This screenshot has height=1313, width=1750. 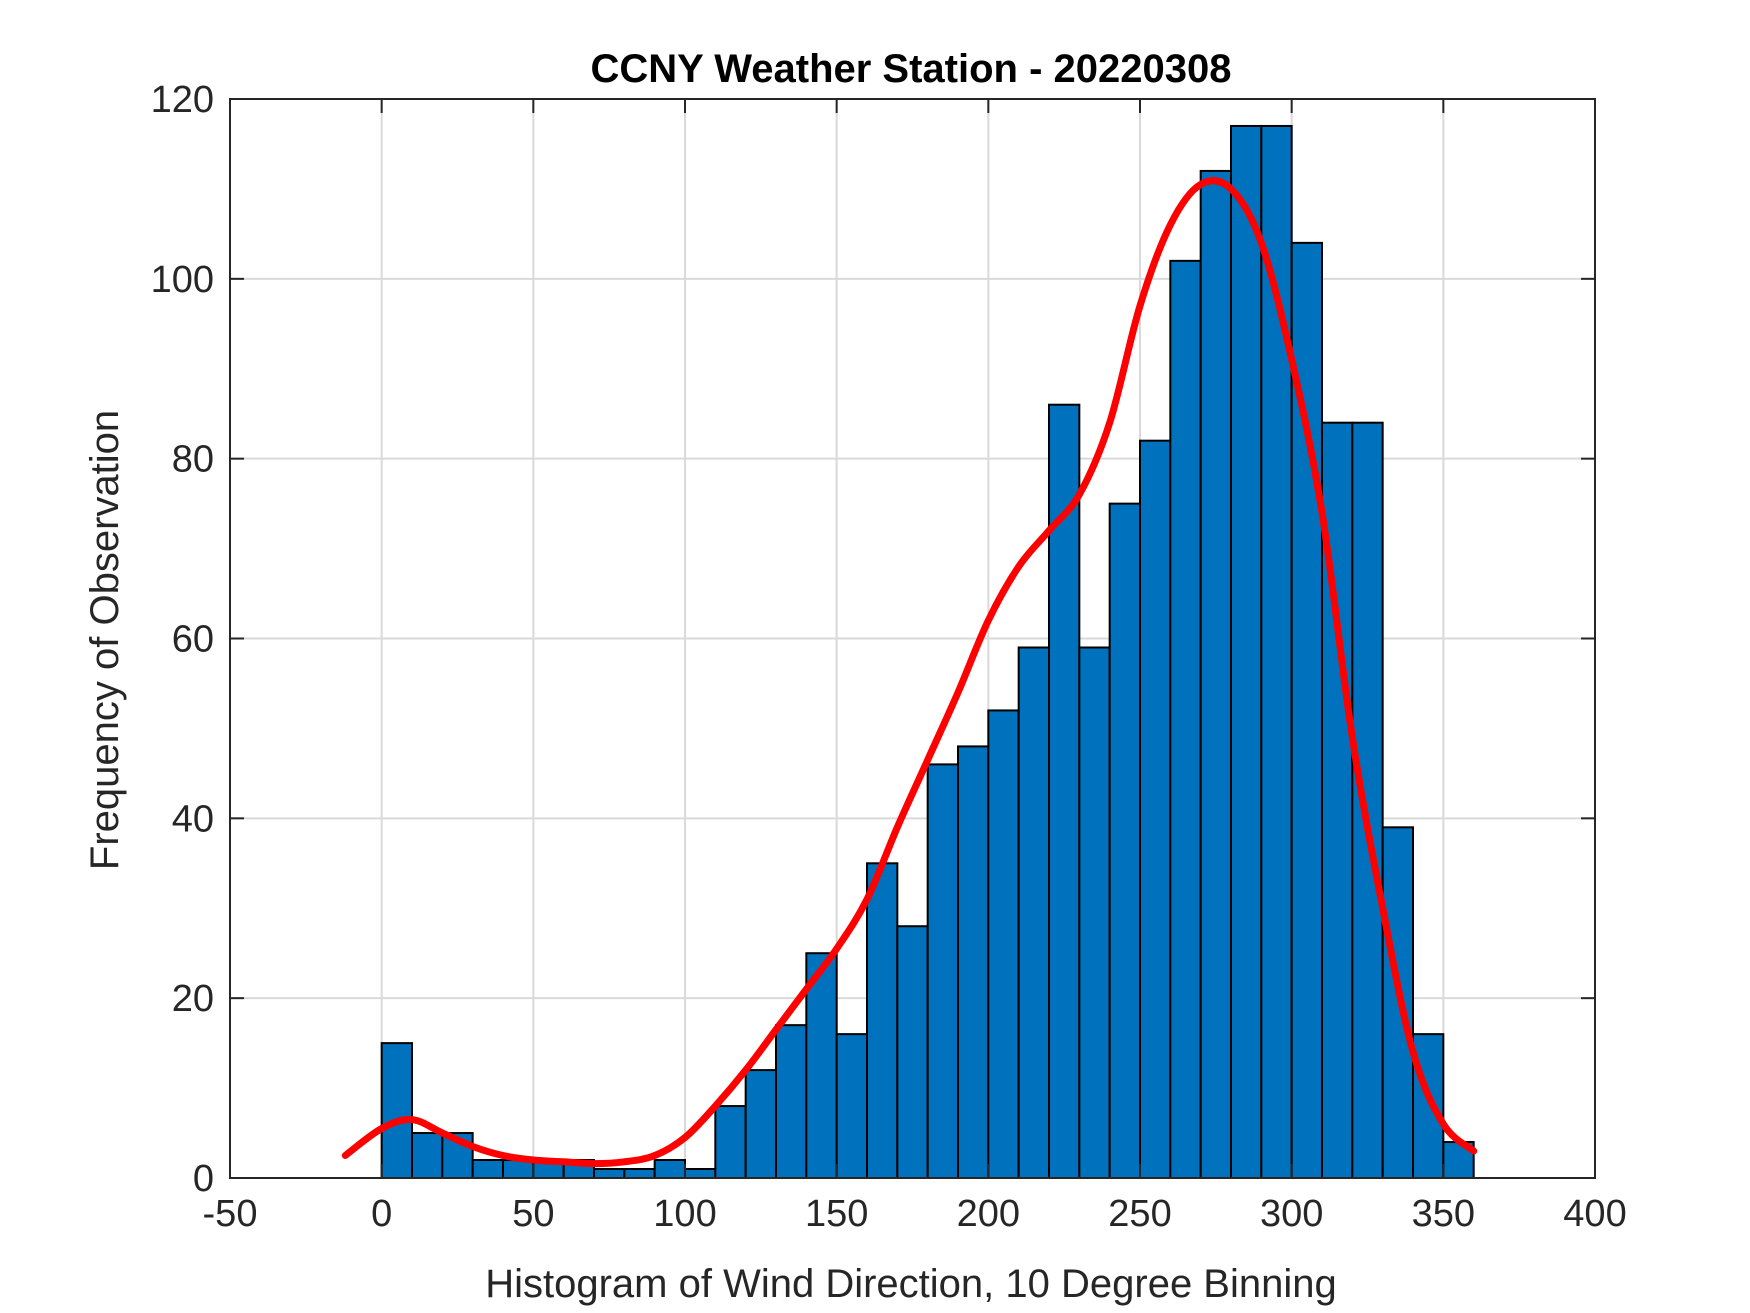 I want to click on y-axis-label: Frequency of Observation, so click(x=105, y=640).